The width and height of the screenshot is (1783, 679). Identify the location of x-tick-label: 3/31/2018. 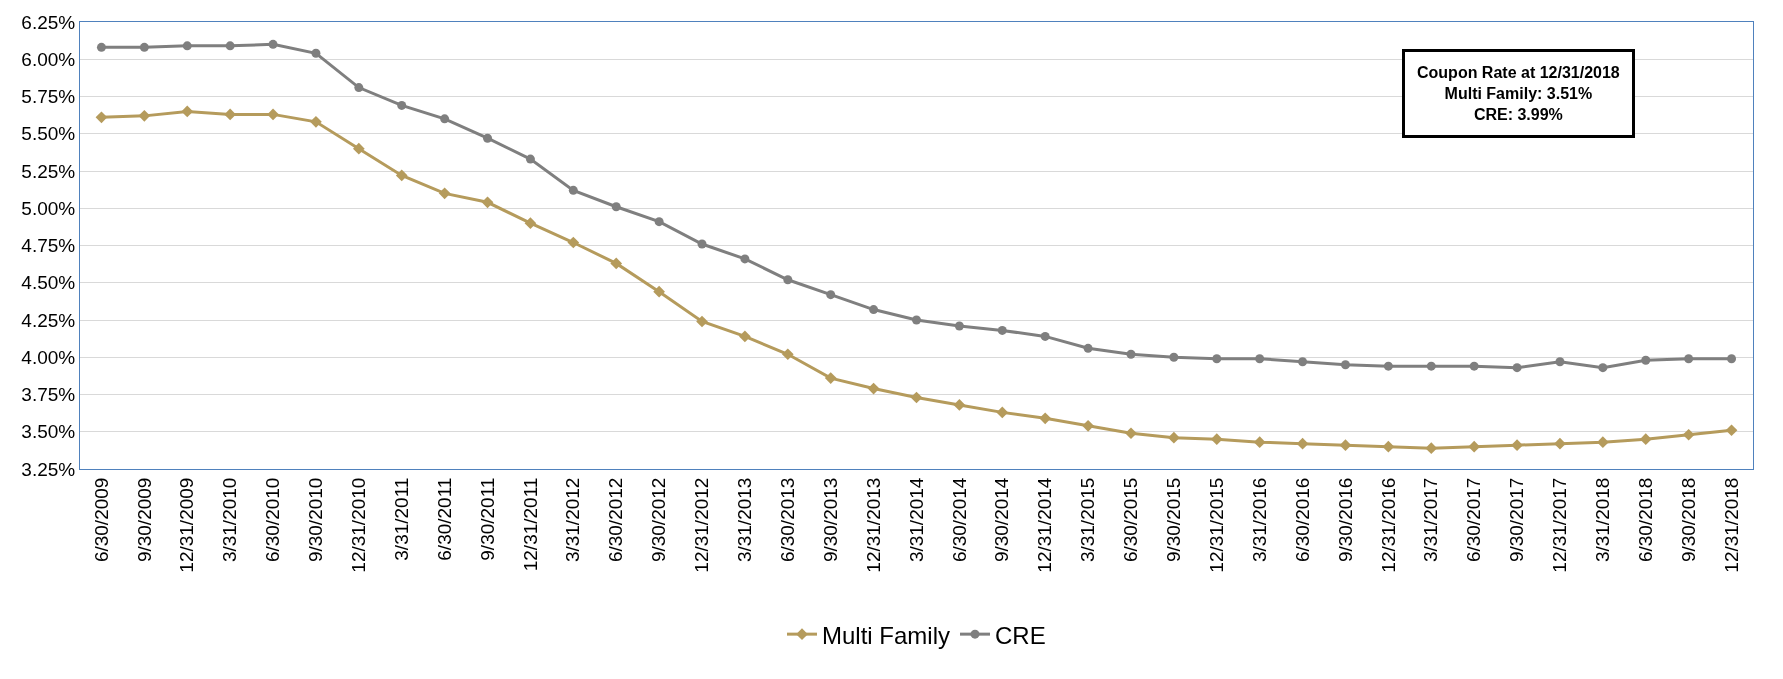
(1603, 520).